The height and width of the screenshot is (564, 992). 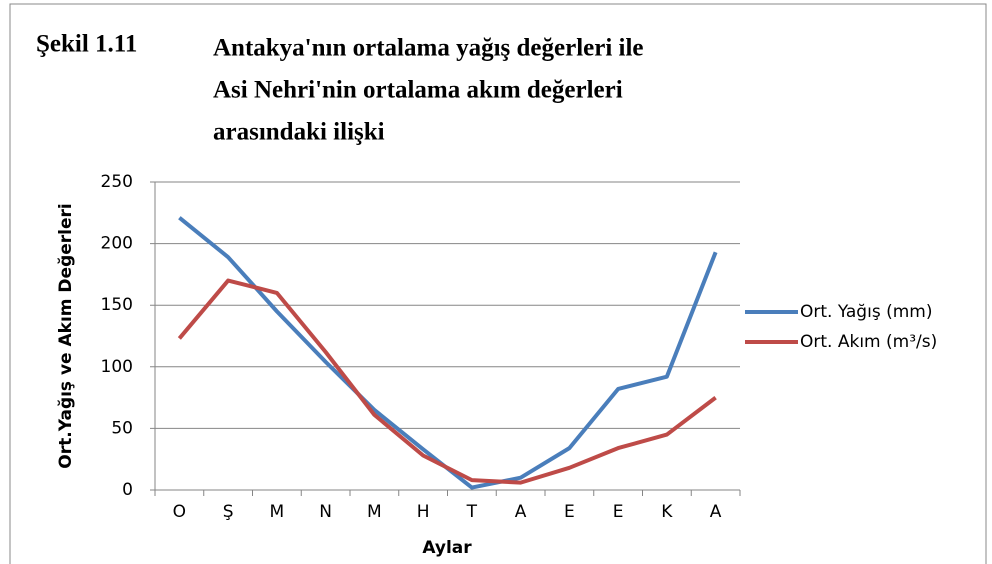 I want to click on x-tick-label: N, so click(x=325, y=512).